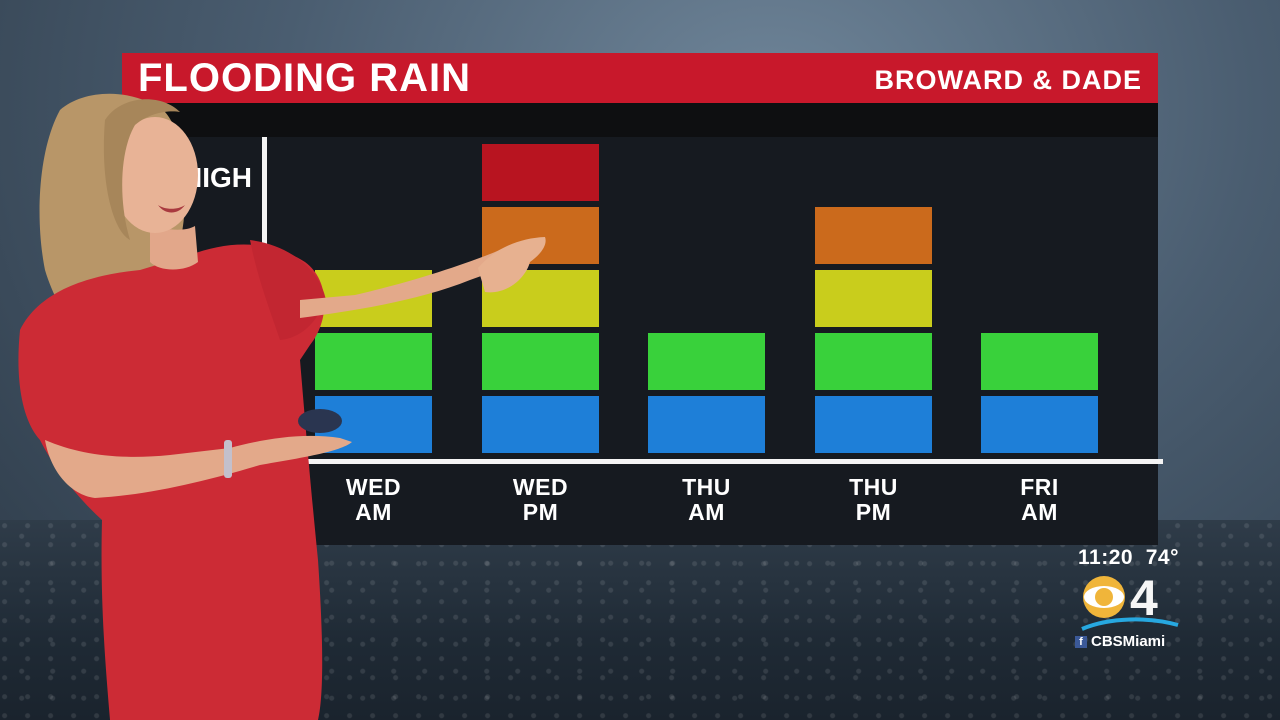 The width and height of the screenshot is (1280, 720). I want to click on y-axis-high-label: HIGH, so click(217, 177).